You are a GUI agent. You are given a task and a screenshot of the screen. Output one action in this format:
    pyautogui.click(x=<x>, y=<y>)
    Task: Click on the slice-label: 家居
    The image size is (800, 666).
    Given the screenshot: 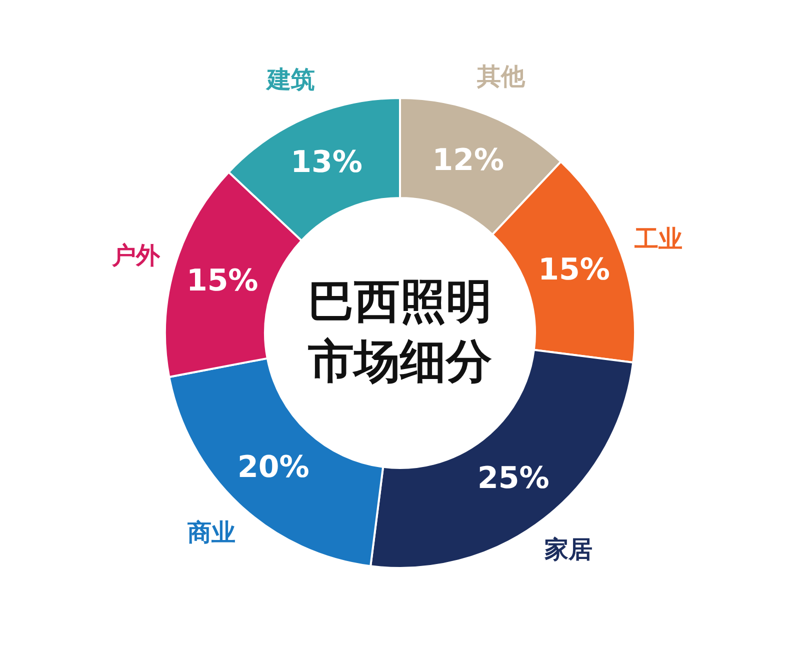 What is the action you would take?
    pyautogui.click(x=568, y=549)
    